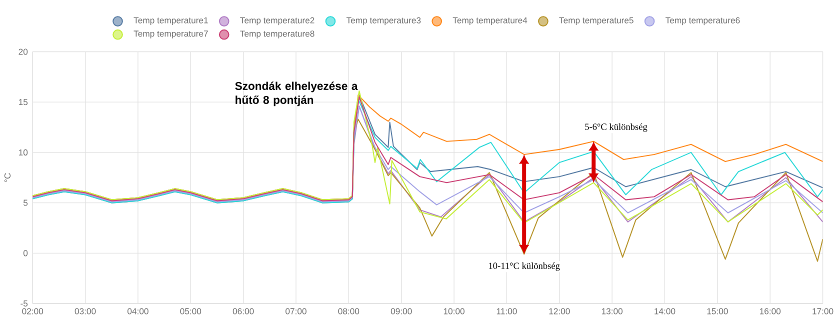  Describe the element at coordinates (383, 21) in the screenshot. I see `legend-label: Temp temperature3` at that location.